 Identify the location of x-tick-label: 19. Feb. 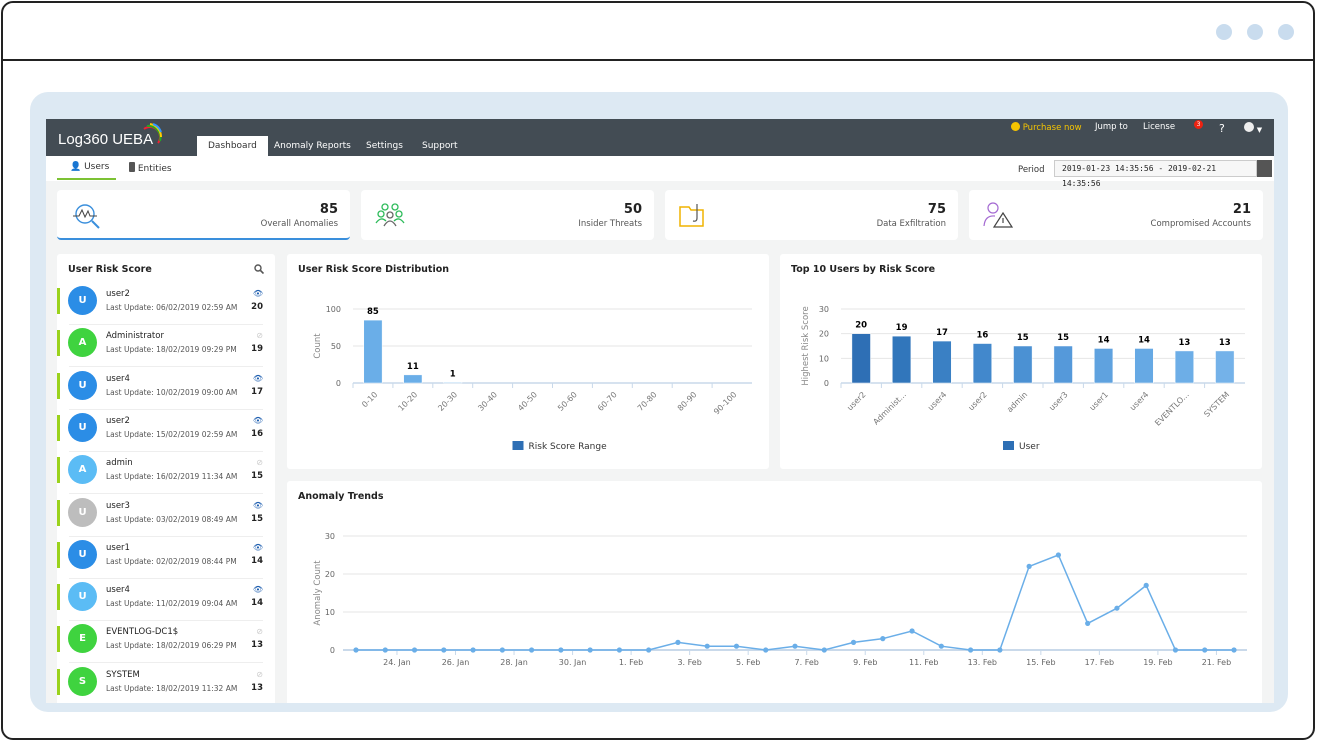
(1157, 662).